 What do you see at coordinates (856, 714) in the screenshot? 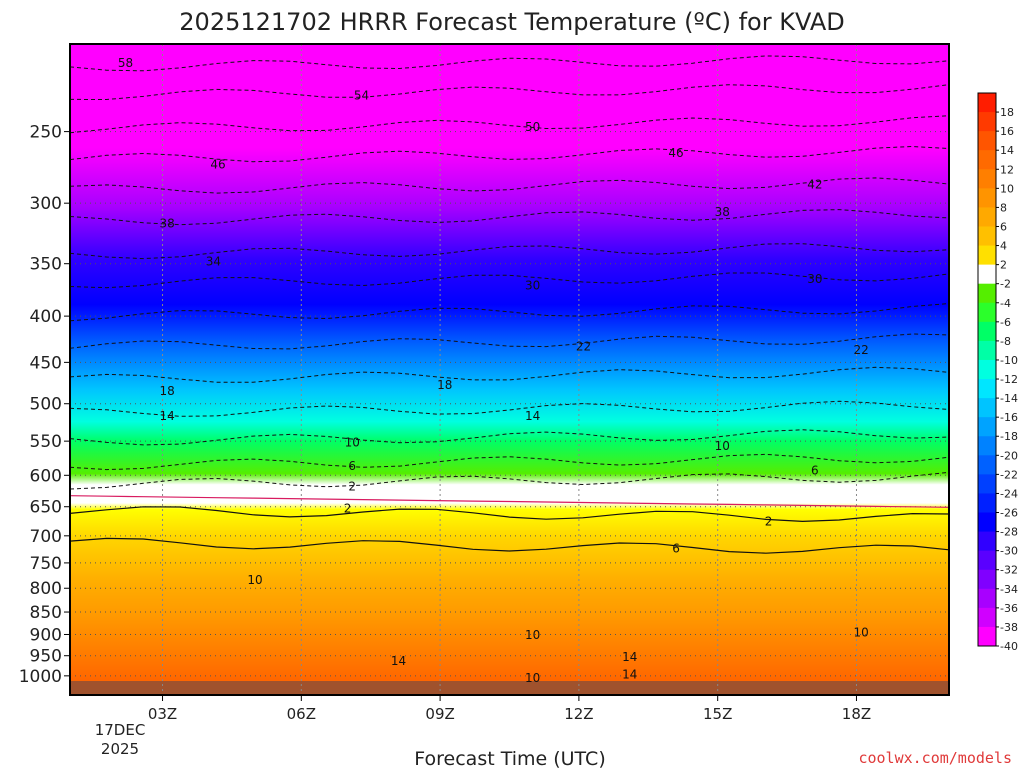
I see `x-tick-label: 18Z` at bounding box center [856, 714].